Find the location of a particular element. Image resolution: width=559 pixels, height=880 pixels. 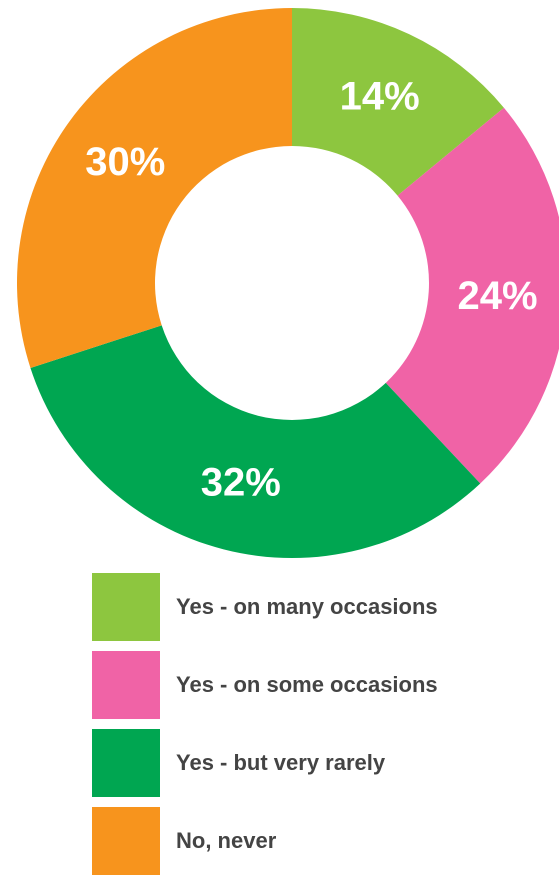

legend-label-many: Yes - on many occasions is located at coordinates (307, 606).